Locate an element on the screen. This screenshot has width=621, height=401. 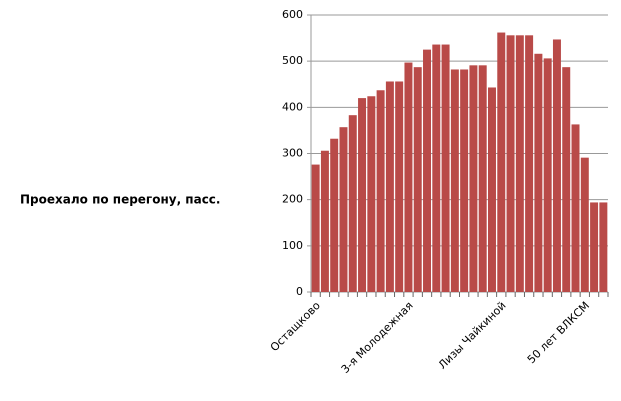
y-tick-label: 0 is located at coordinates (299, 291).